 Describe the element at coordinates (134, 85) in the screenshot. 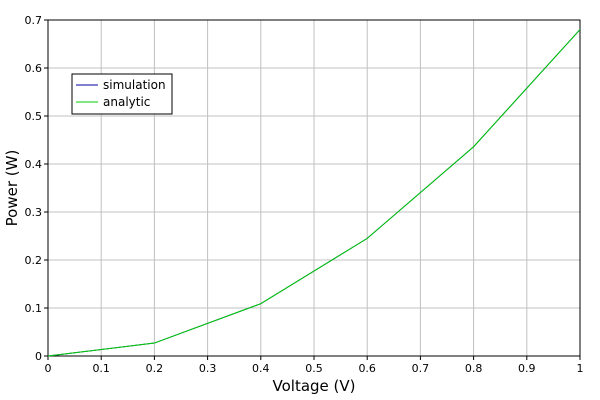

I see `legend-label-simulation: simulation` at that location.